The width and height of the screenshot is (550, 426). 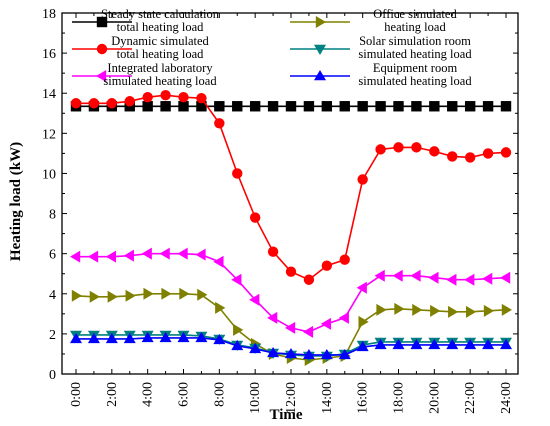 I want to click on x-tick-label: 8:00, so click(x=219, y=394).